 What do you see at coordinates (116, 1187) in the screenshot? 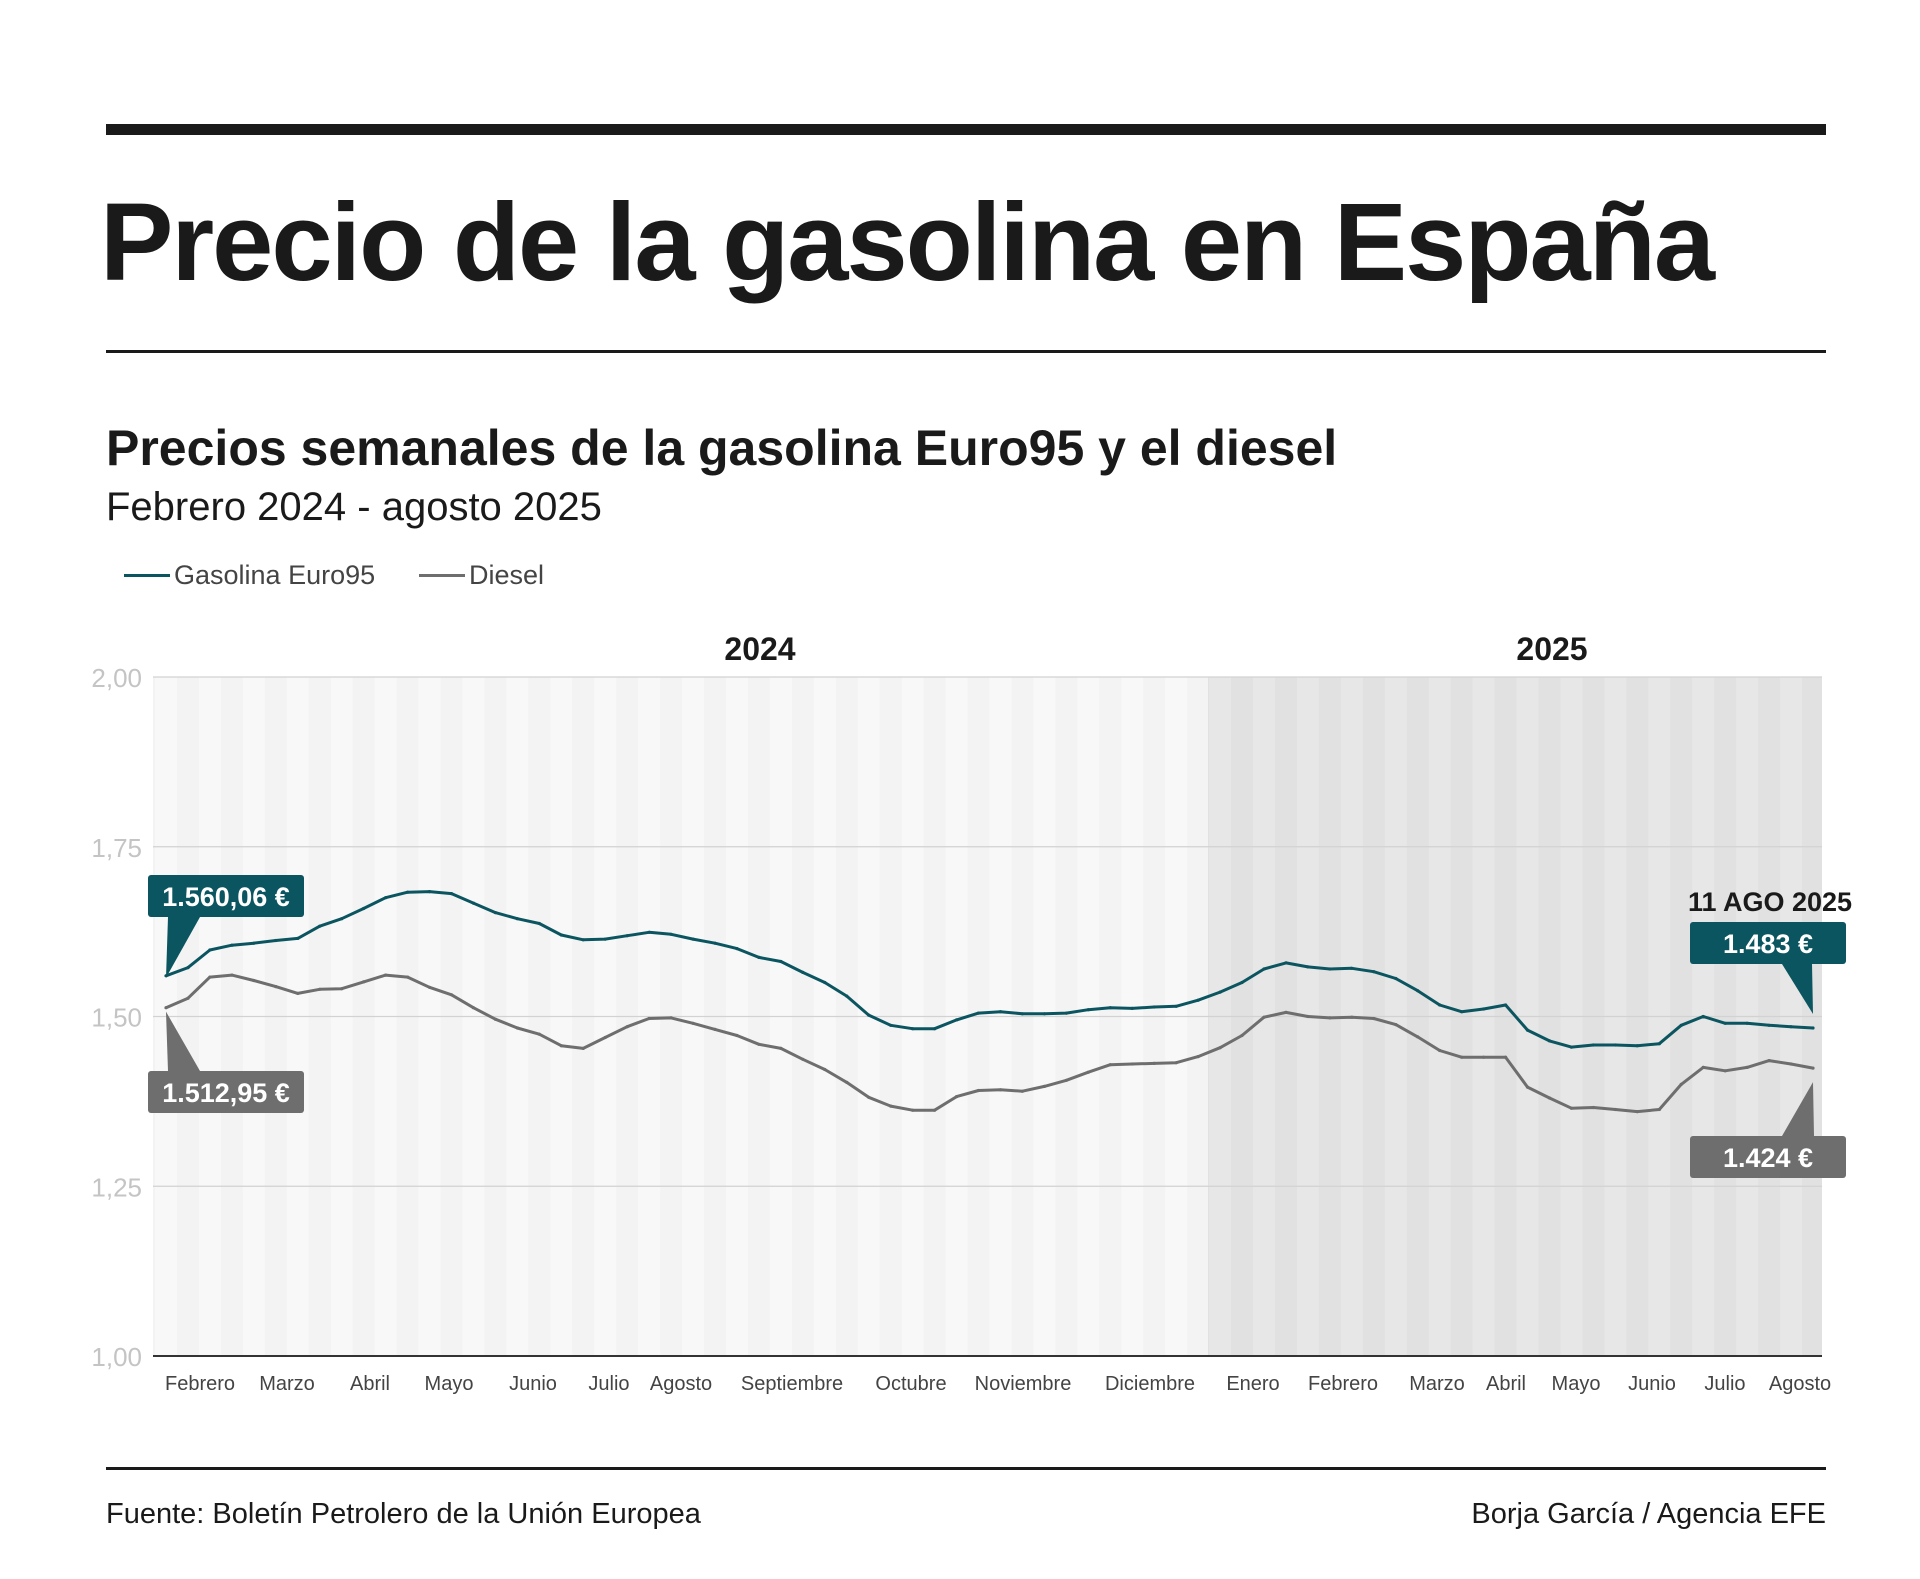
I see `y-tick-label: 1,25` at bounding box center [116, 1187].